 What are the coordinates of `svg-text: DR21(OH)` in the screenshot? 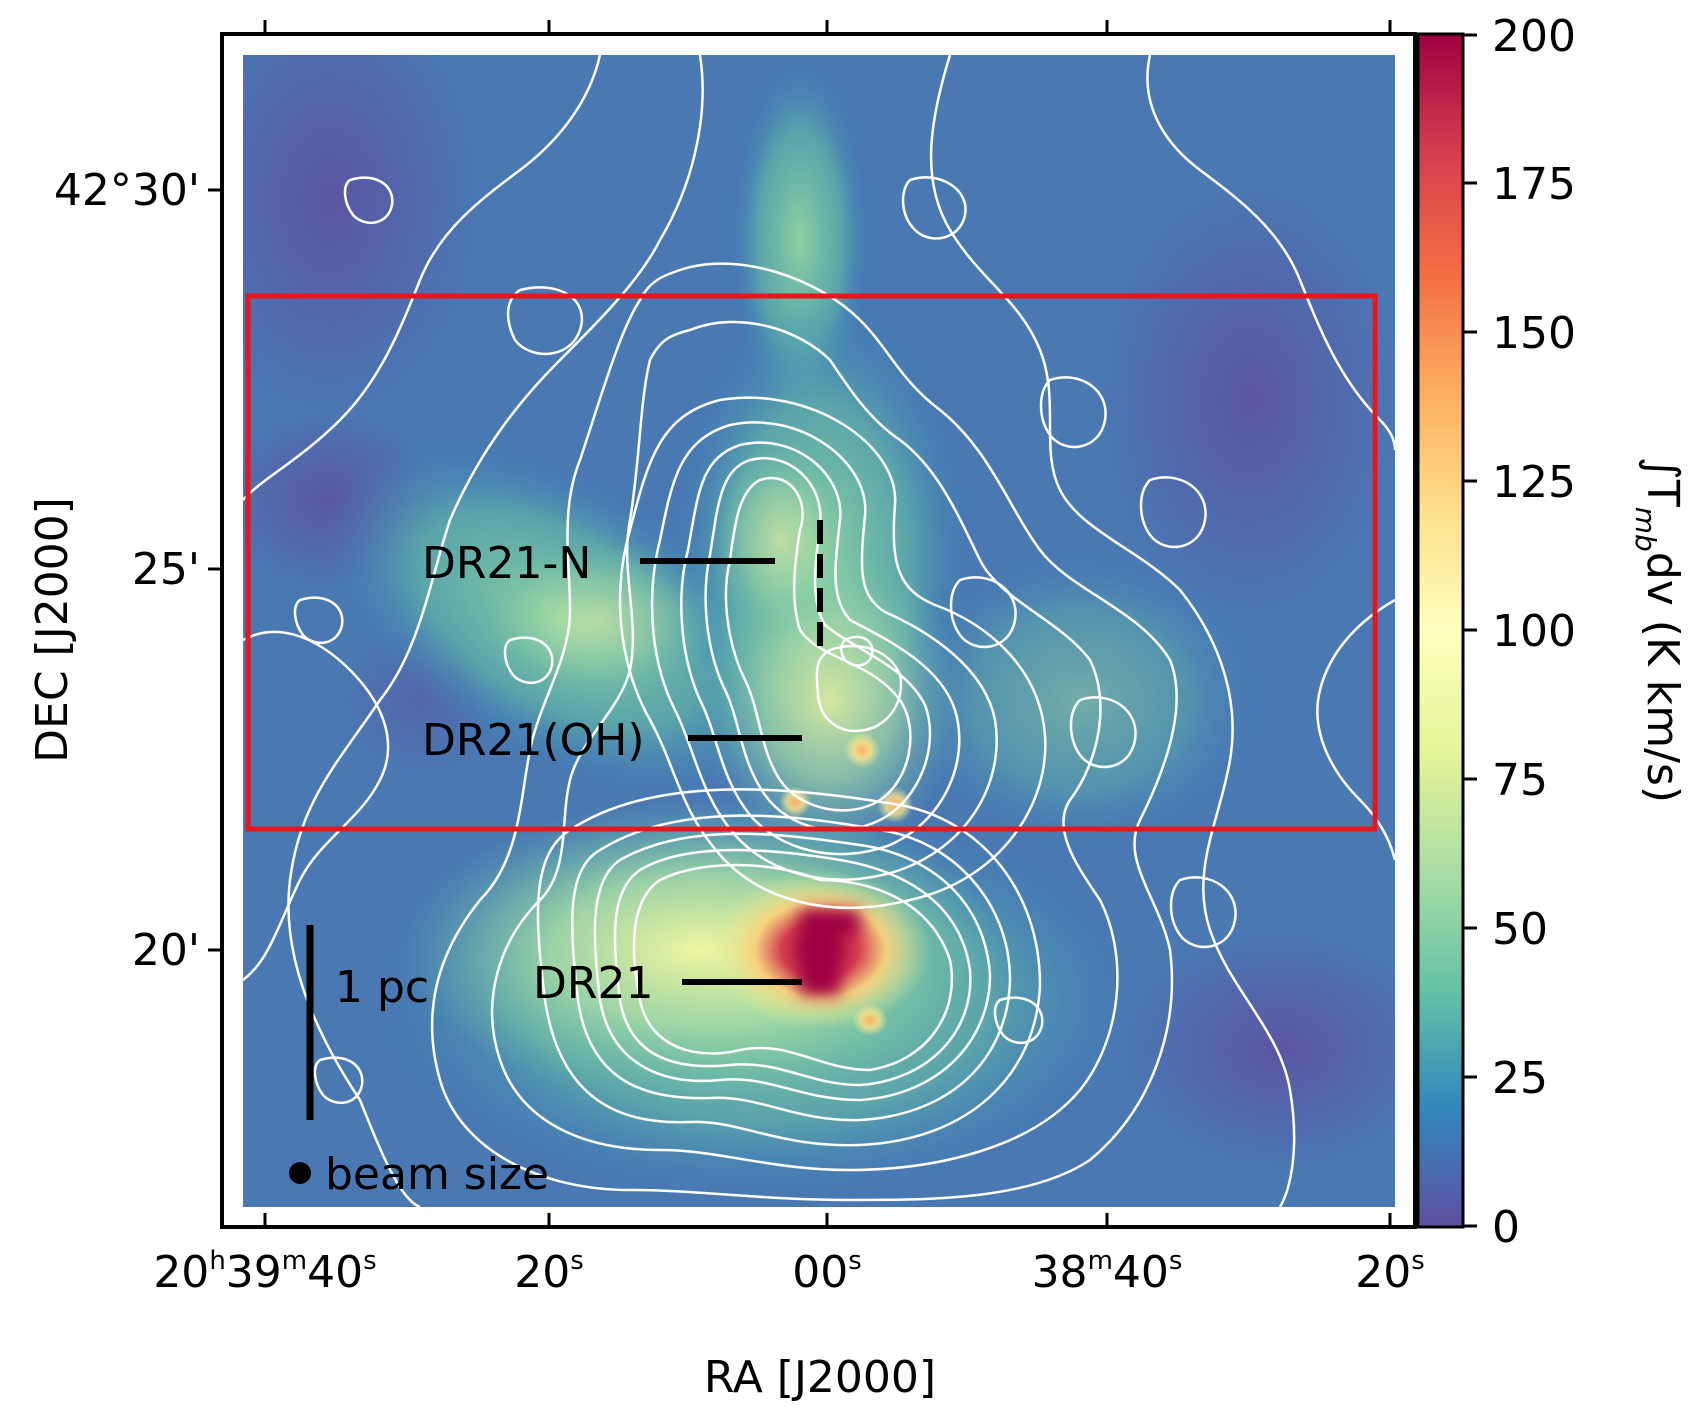 It's located at (533, 740).